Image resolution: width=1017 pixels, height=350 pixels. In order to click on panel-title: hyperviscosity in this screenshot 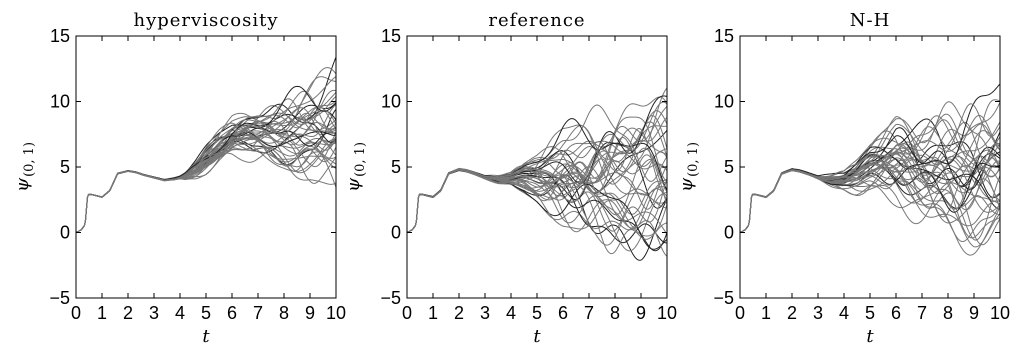, I will do `click(205, 20)`.